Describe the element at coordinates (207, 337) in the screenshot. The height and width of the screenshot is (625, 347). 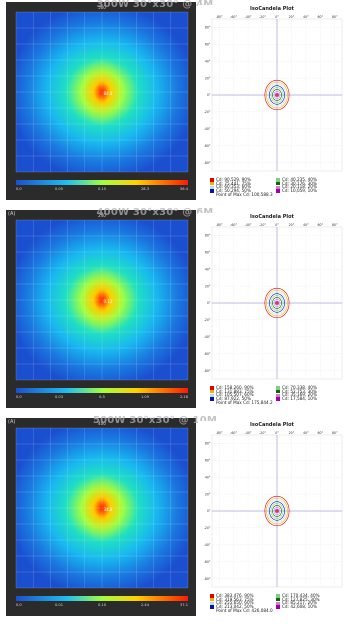
I see `iso-y-tick: -40°` at that location.